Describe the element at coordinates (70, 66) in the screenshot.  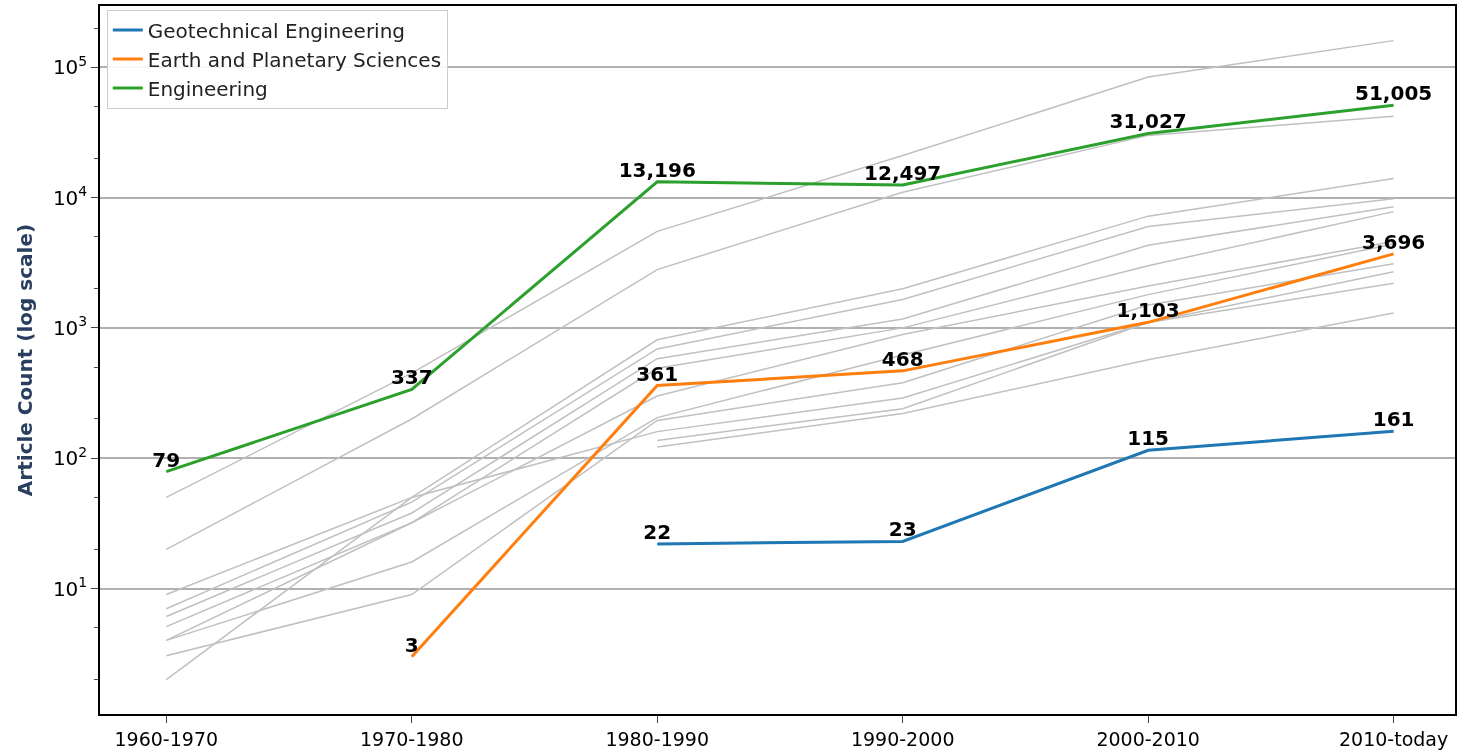
I see `y-tick-label: 10$^{5}$` at that location.